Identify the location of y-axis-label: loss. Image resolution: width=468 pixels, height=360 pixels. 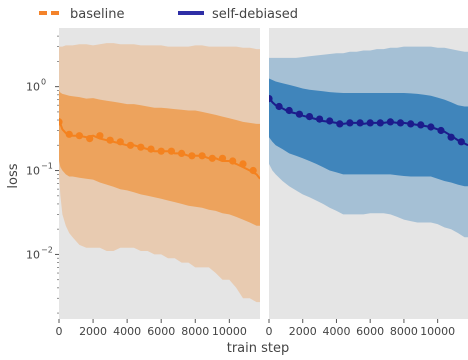
(13, 175).